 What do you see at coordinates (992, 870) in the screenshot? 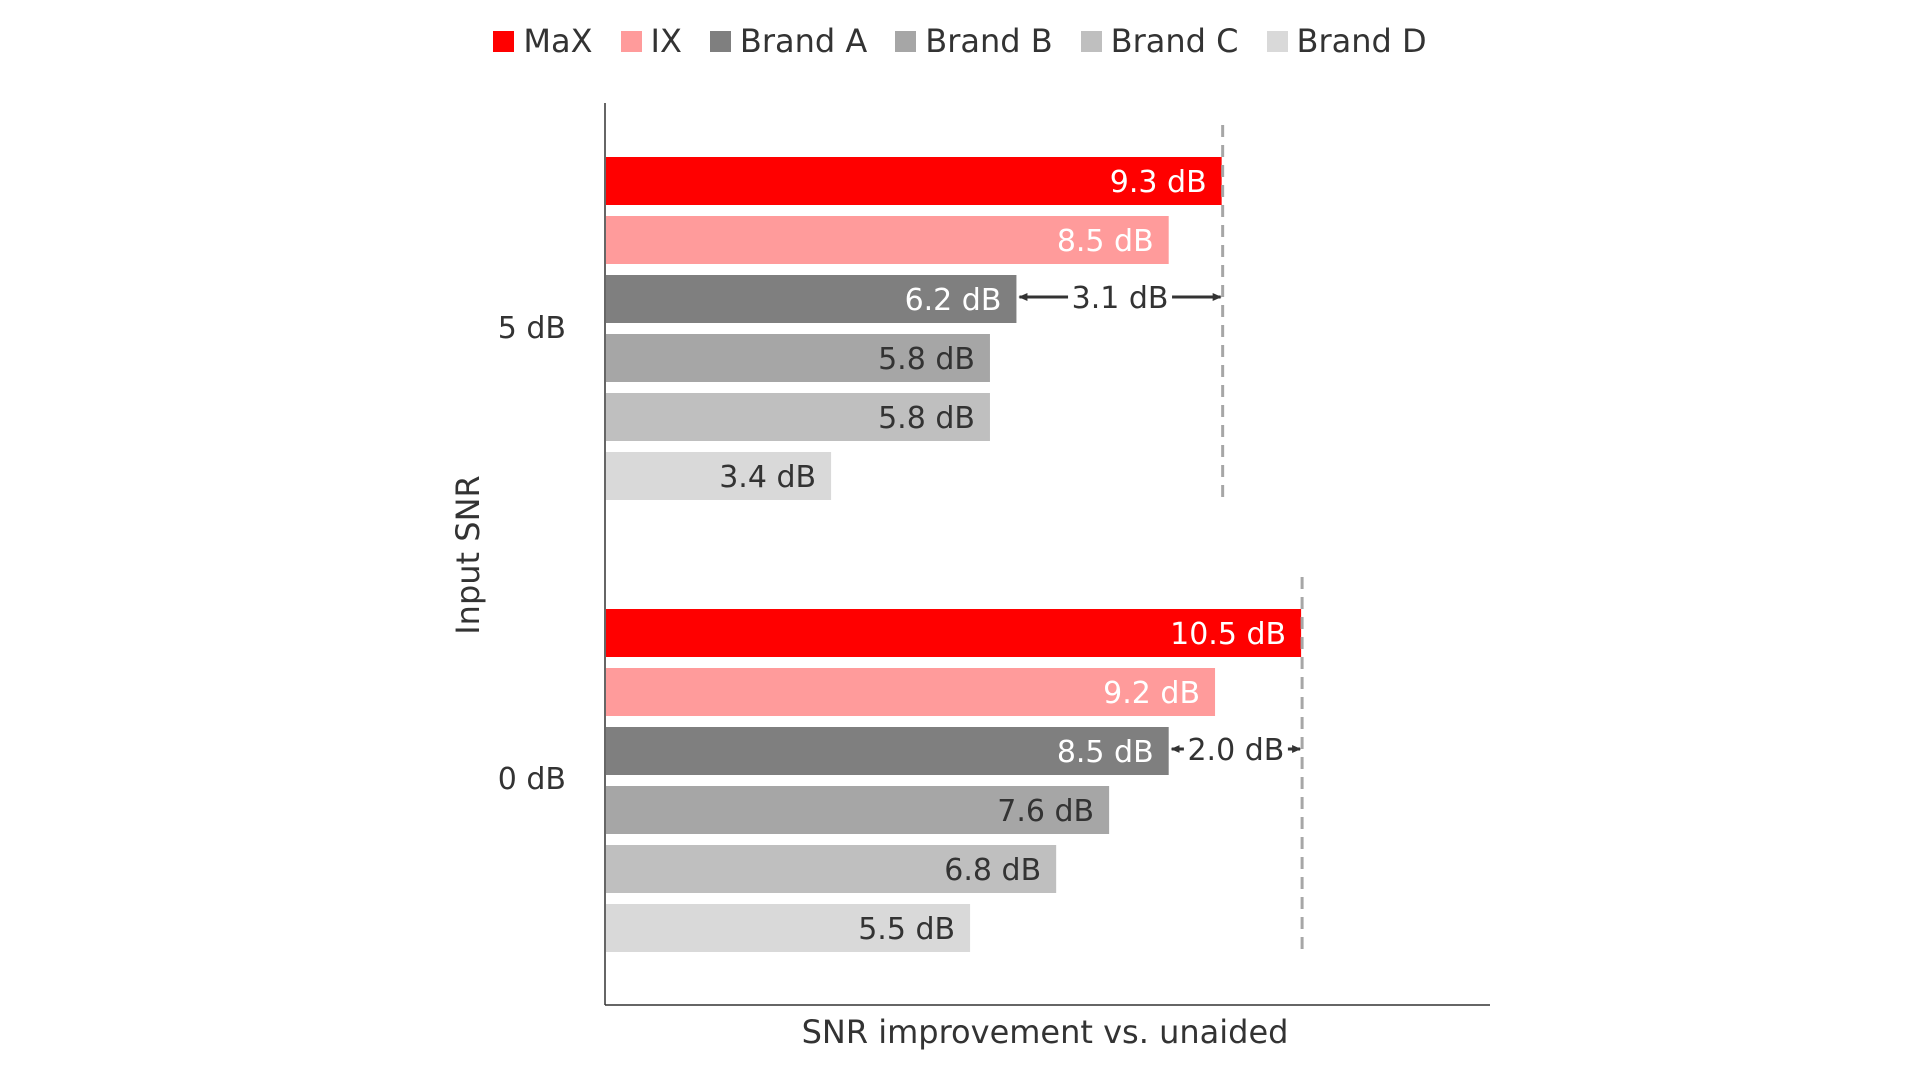
I see `data-label-0-db-brand-c: 6.8 dB` at bounding box center [992, 870].